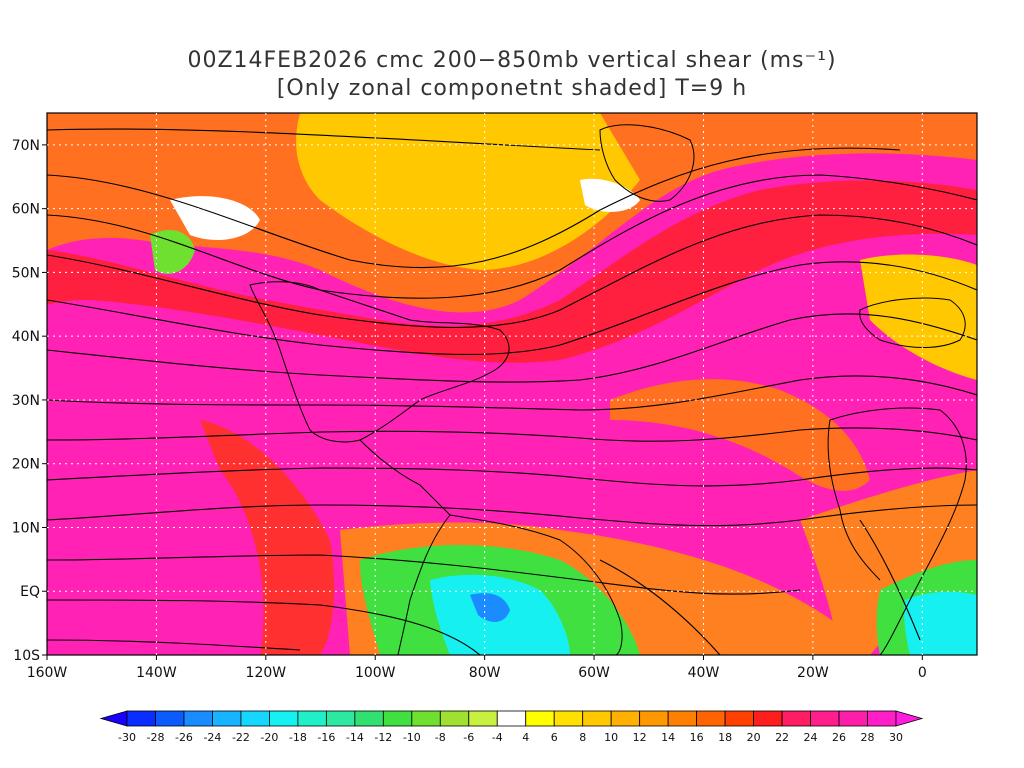 The image size is (1024, 768). I want to click on colorbar-label: 14, so click(668, 737).